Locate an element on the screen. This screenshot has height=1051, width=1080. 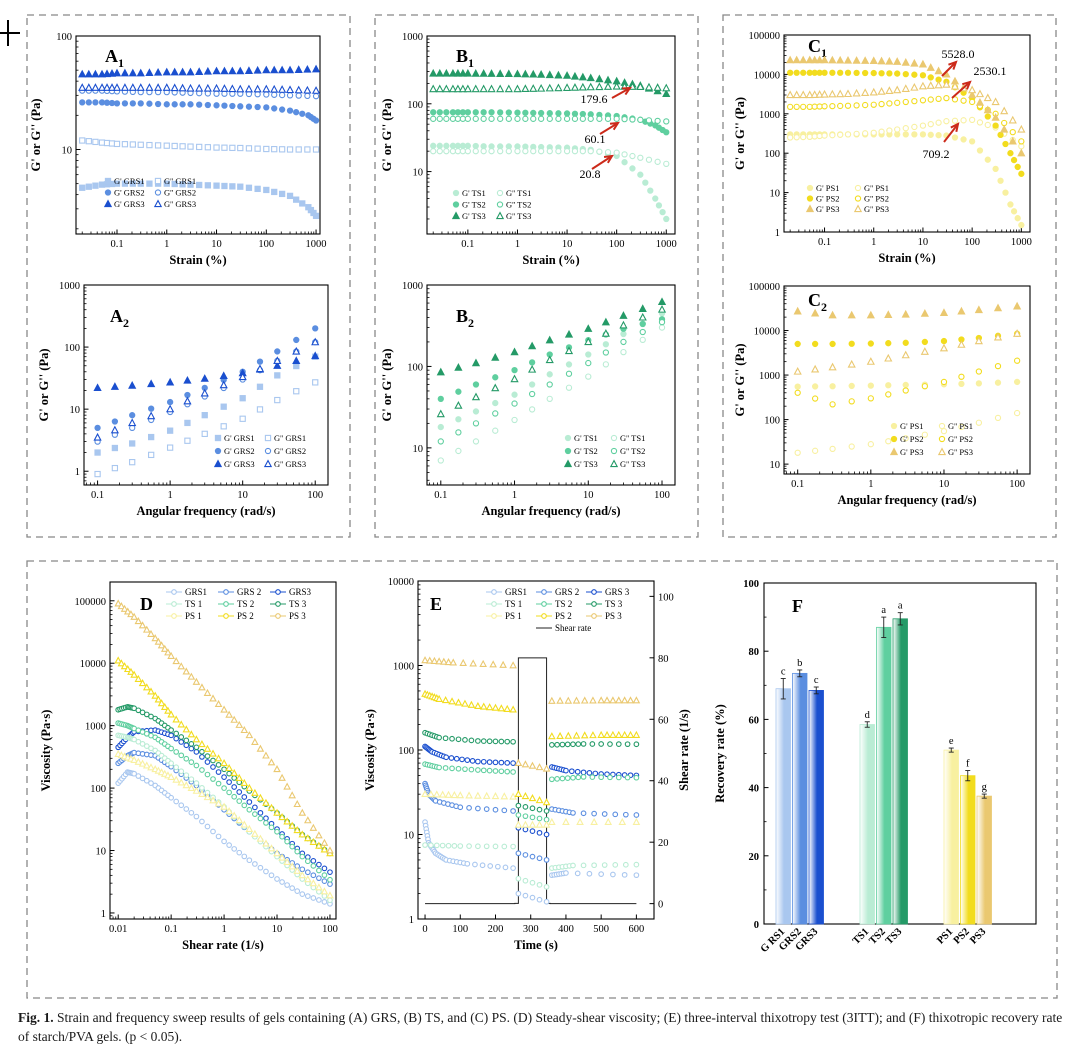
legend-label: G'' GRS1 is located at coordinates (180, 181).